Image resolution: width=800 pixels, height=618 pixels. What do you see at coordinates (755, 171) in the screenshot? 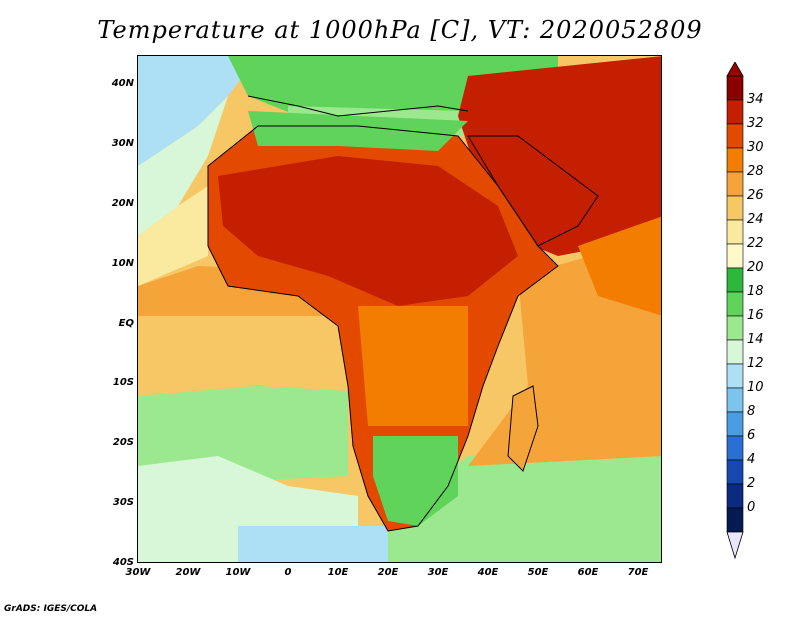
I see `colorbar-label: 28` at bounding box center [755, 171].